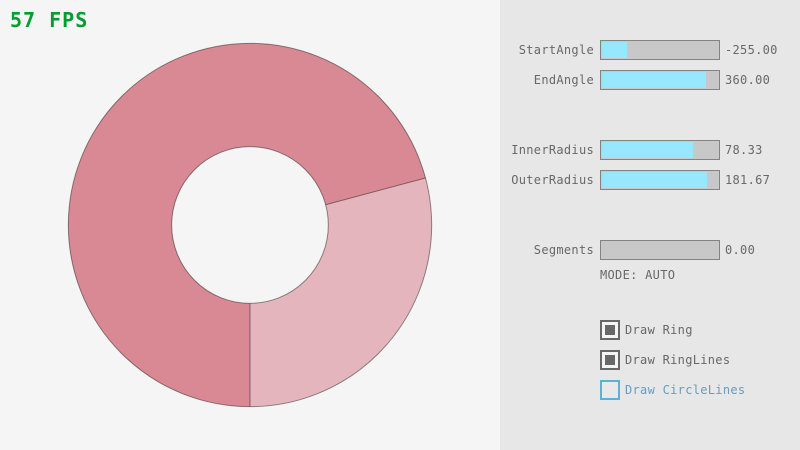 The height and width of the screenshot is (450, 800). Describe the element at coordinates (556, 50) in the screenshot. I see `start-angle-label: StartAngle` at that location.